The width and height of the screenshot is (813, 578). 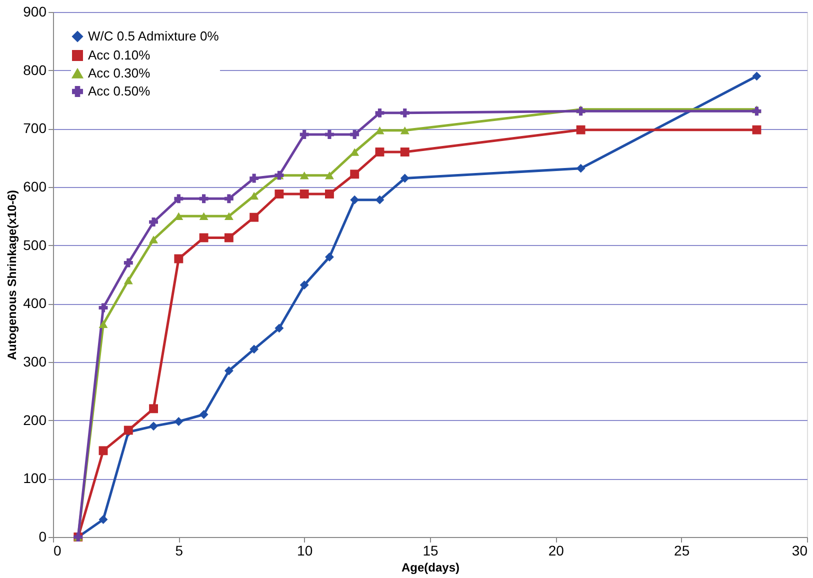 I want to click on y-tick-label: 200, so click(x=35, y=420).